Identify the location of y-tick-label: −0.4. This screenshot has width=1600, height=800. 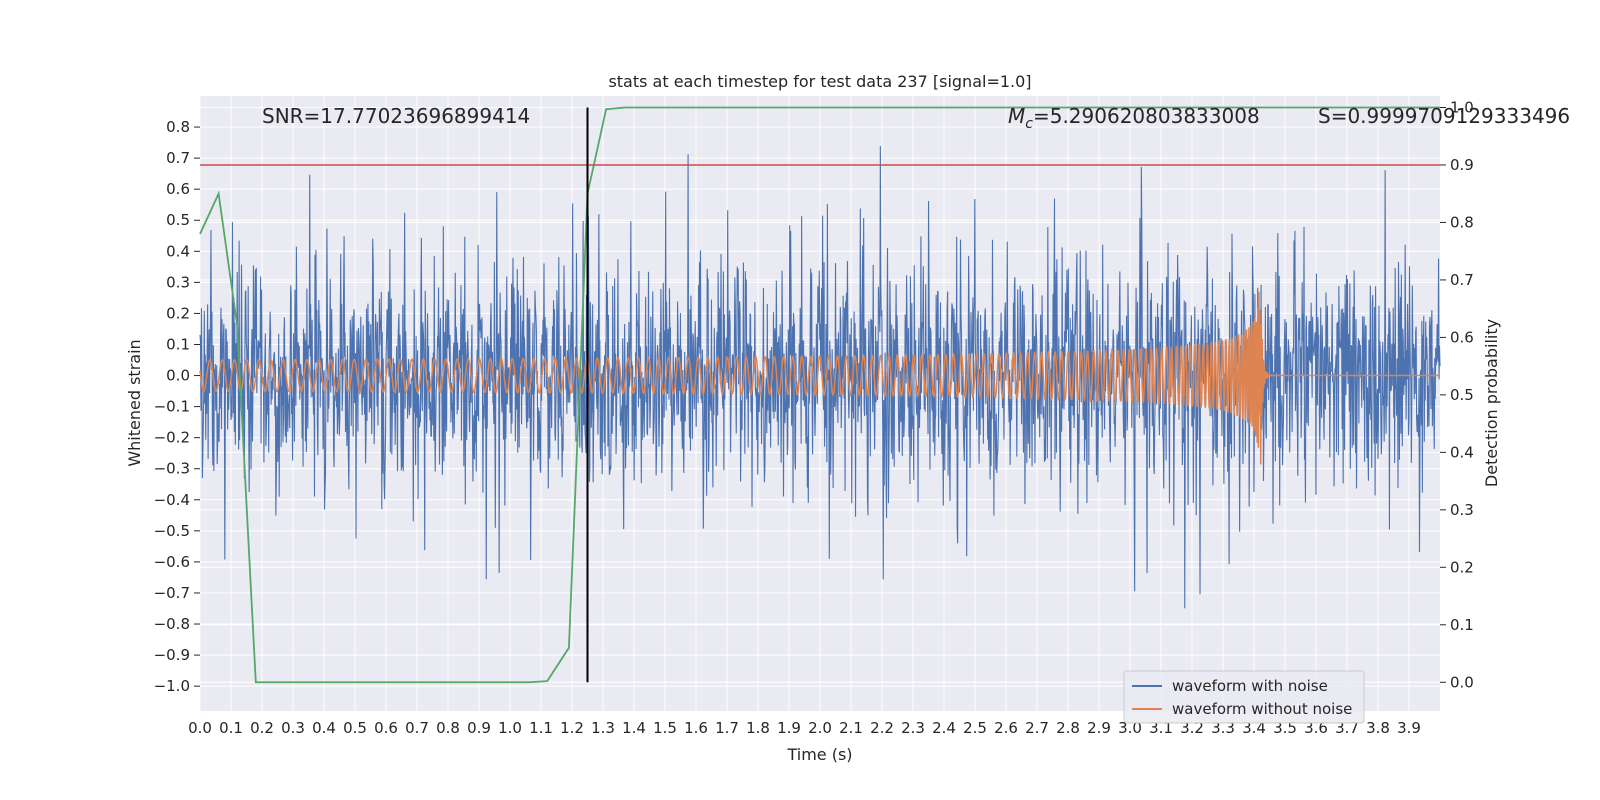
(172, 500).